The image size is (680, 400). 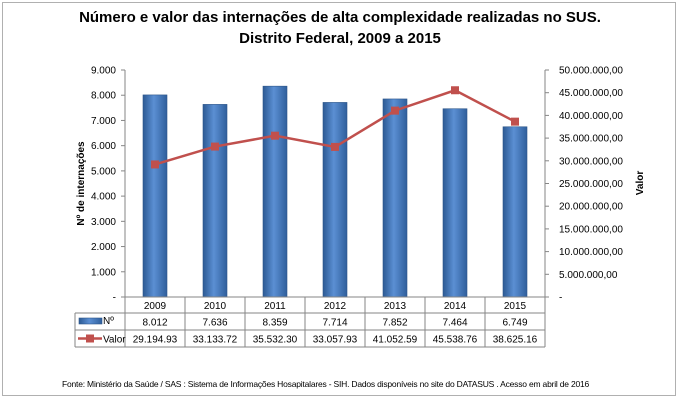 I want to click on category-label: 2009, so click(x=155, y=306).